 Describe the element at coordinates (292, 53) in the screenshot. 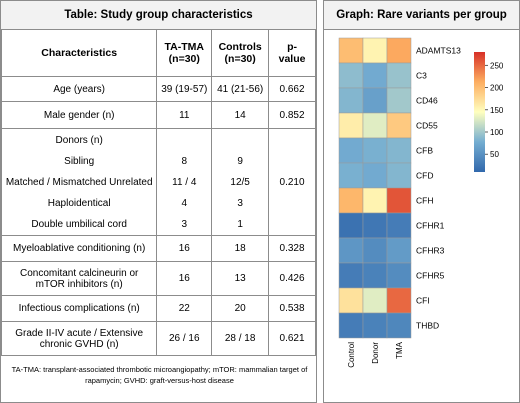

I see `header-p-value: p- value` at that location.